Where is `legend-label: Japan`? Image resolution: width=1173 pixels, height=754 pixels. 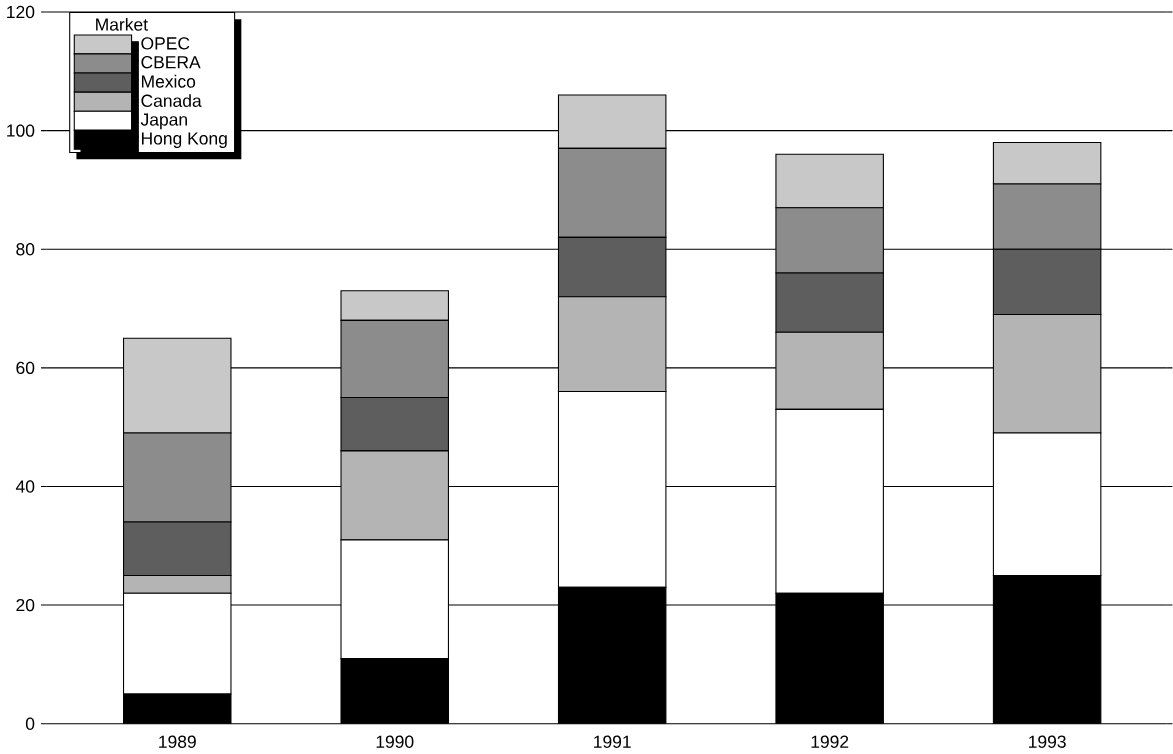
legend-label: Japan is located at coordinates (163, 121).